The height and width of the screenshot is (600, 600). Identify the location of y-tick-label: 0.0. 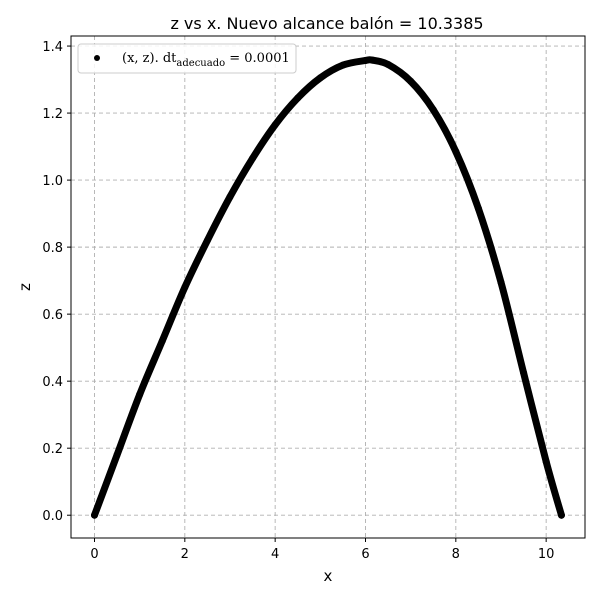
(52, 516).